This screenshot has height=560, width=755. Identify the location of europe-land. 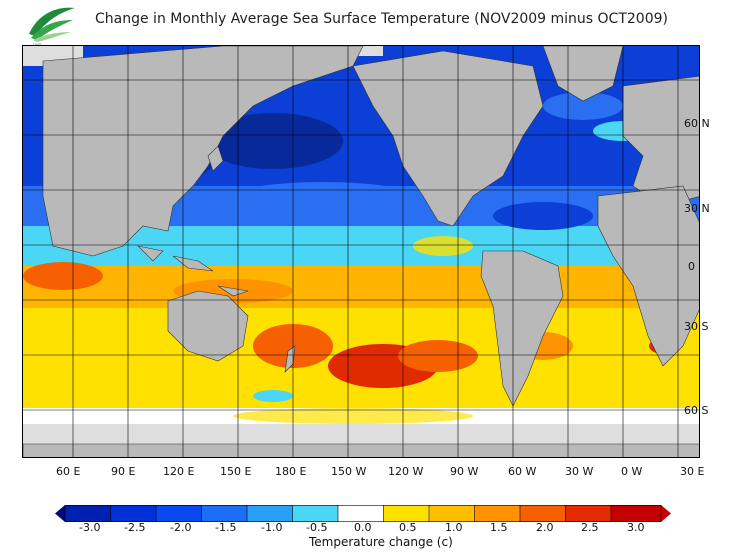
(660, 141).